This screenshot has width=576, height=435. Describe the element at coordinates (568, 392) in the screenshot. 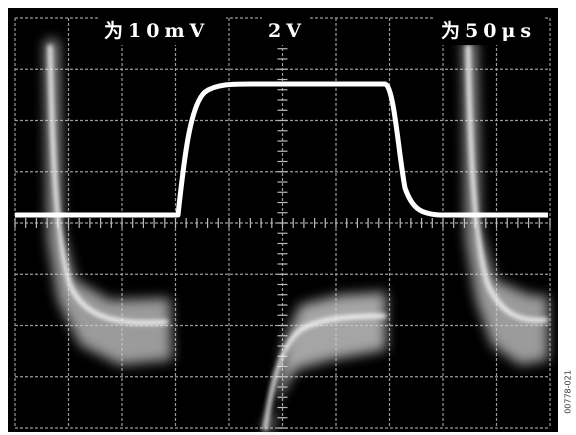

I see `figure-id: 00778-021` at that location.